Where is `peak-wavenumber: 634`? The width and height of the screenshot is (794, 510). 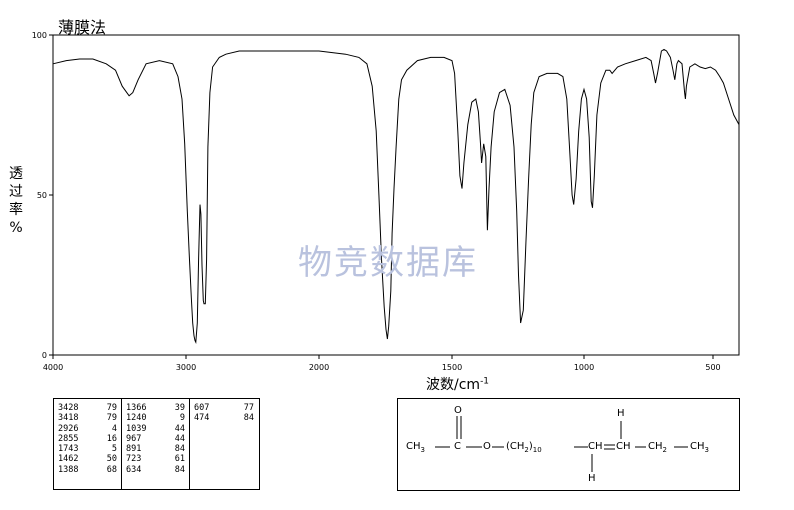 peak-wavenumber: 634 is located at coordinates (134, 469).